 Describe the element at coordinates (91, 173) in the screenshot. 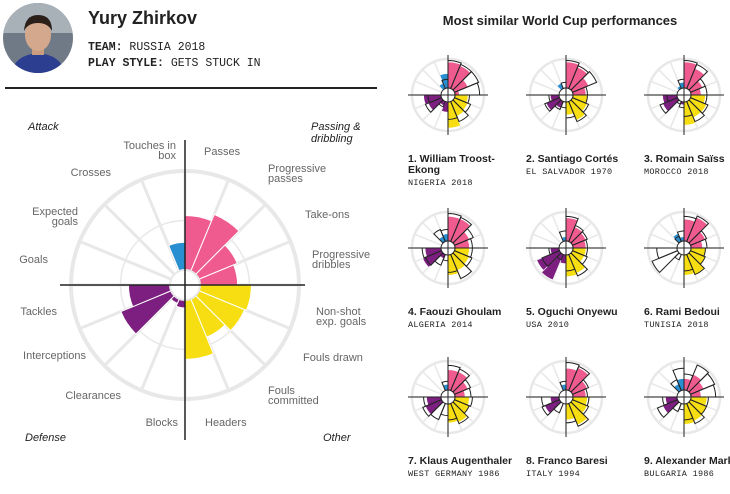

I see `label-crosses: Crosses` at that location.